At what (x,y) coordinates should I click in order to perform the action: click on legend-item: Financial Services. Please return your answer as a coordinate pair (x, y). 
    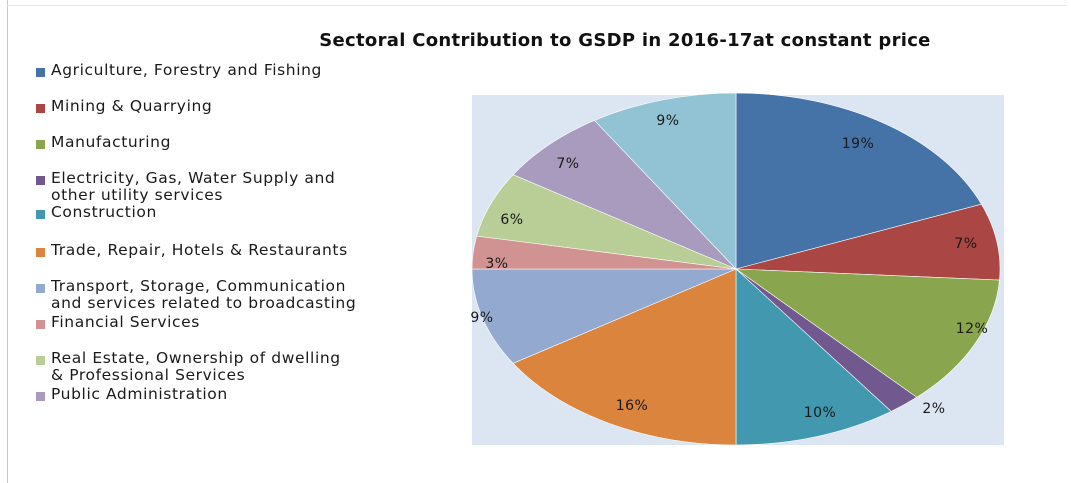
    Looking at the image, I should click on (118, 322).